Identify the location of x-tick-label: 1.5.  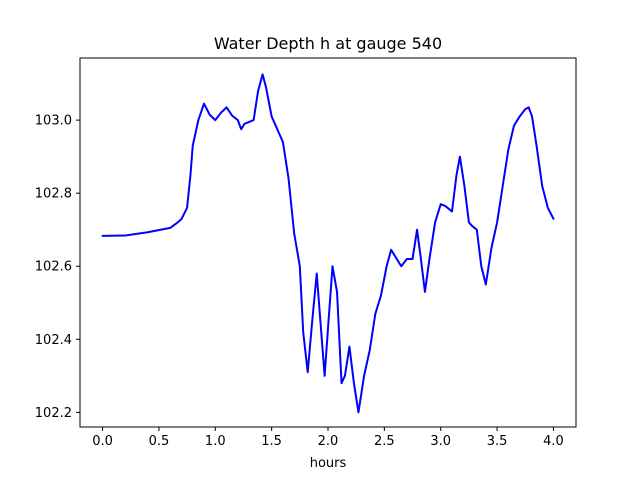
(271, 441).